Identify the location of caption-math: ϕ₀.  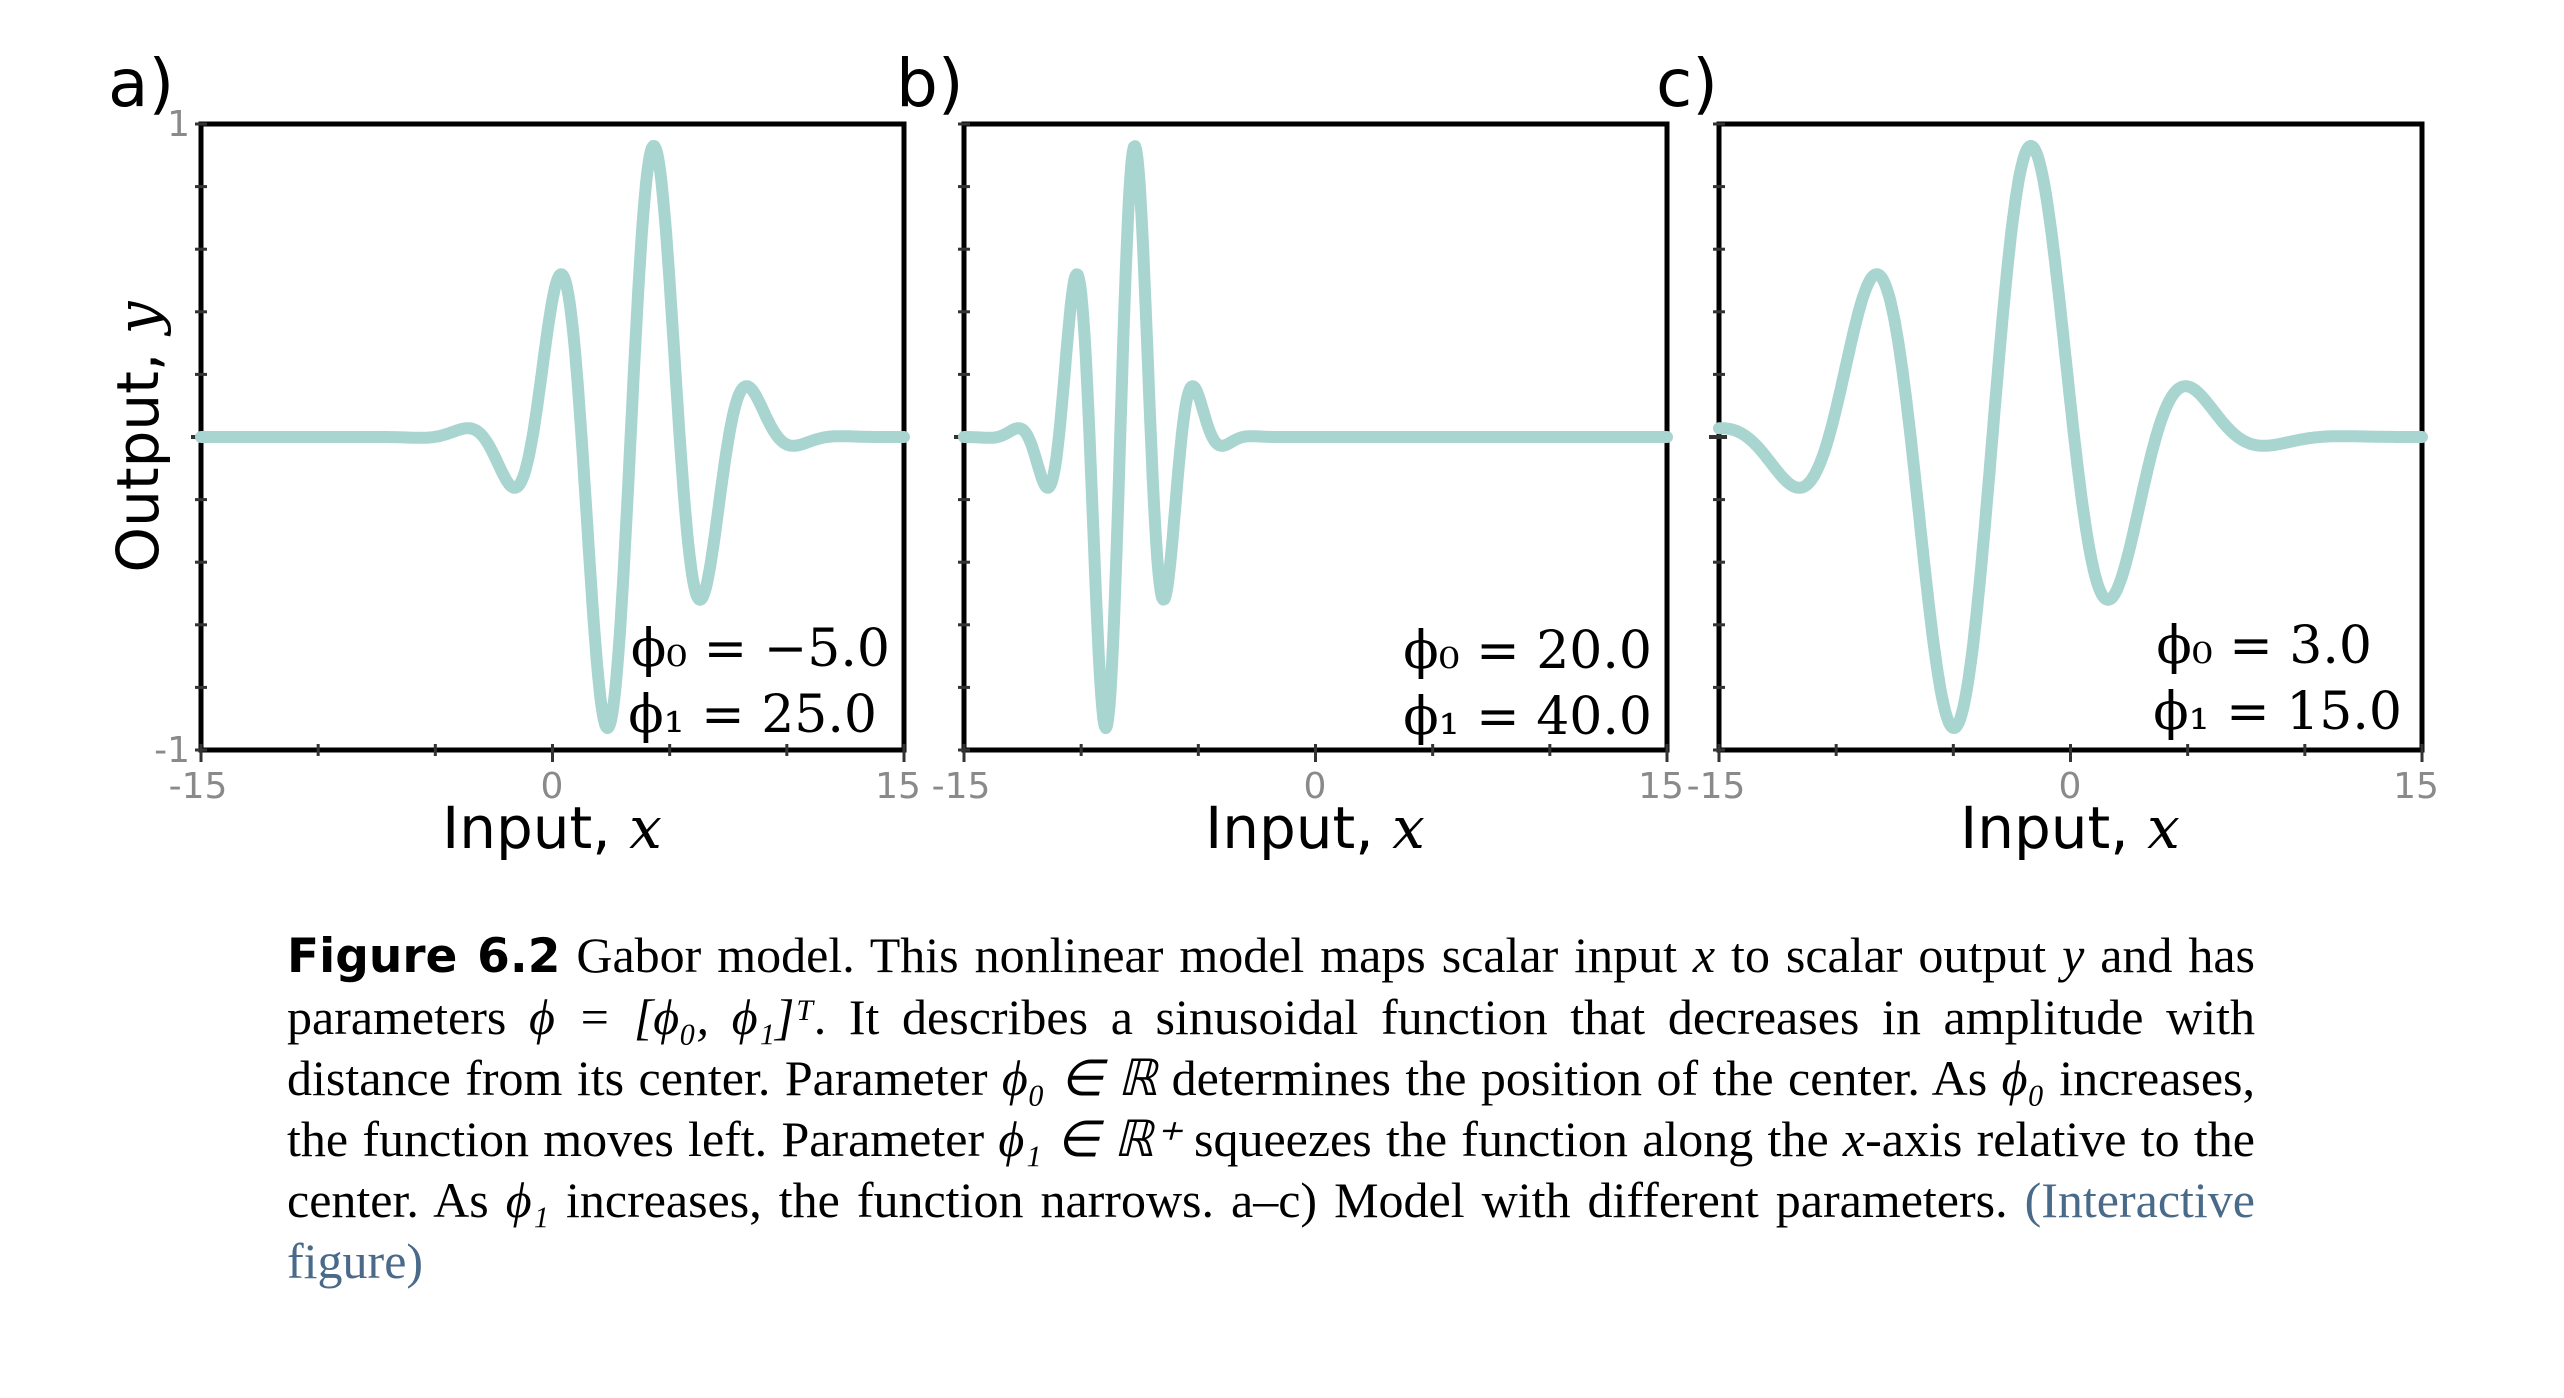
(2023, 1078).